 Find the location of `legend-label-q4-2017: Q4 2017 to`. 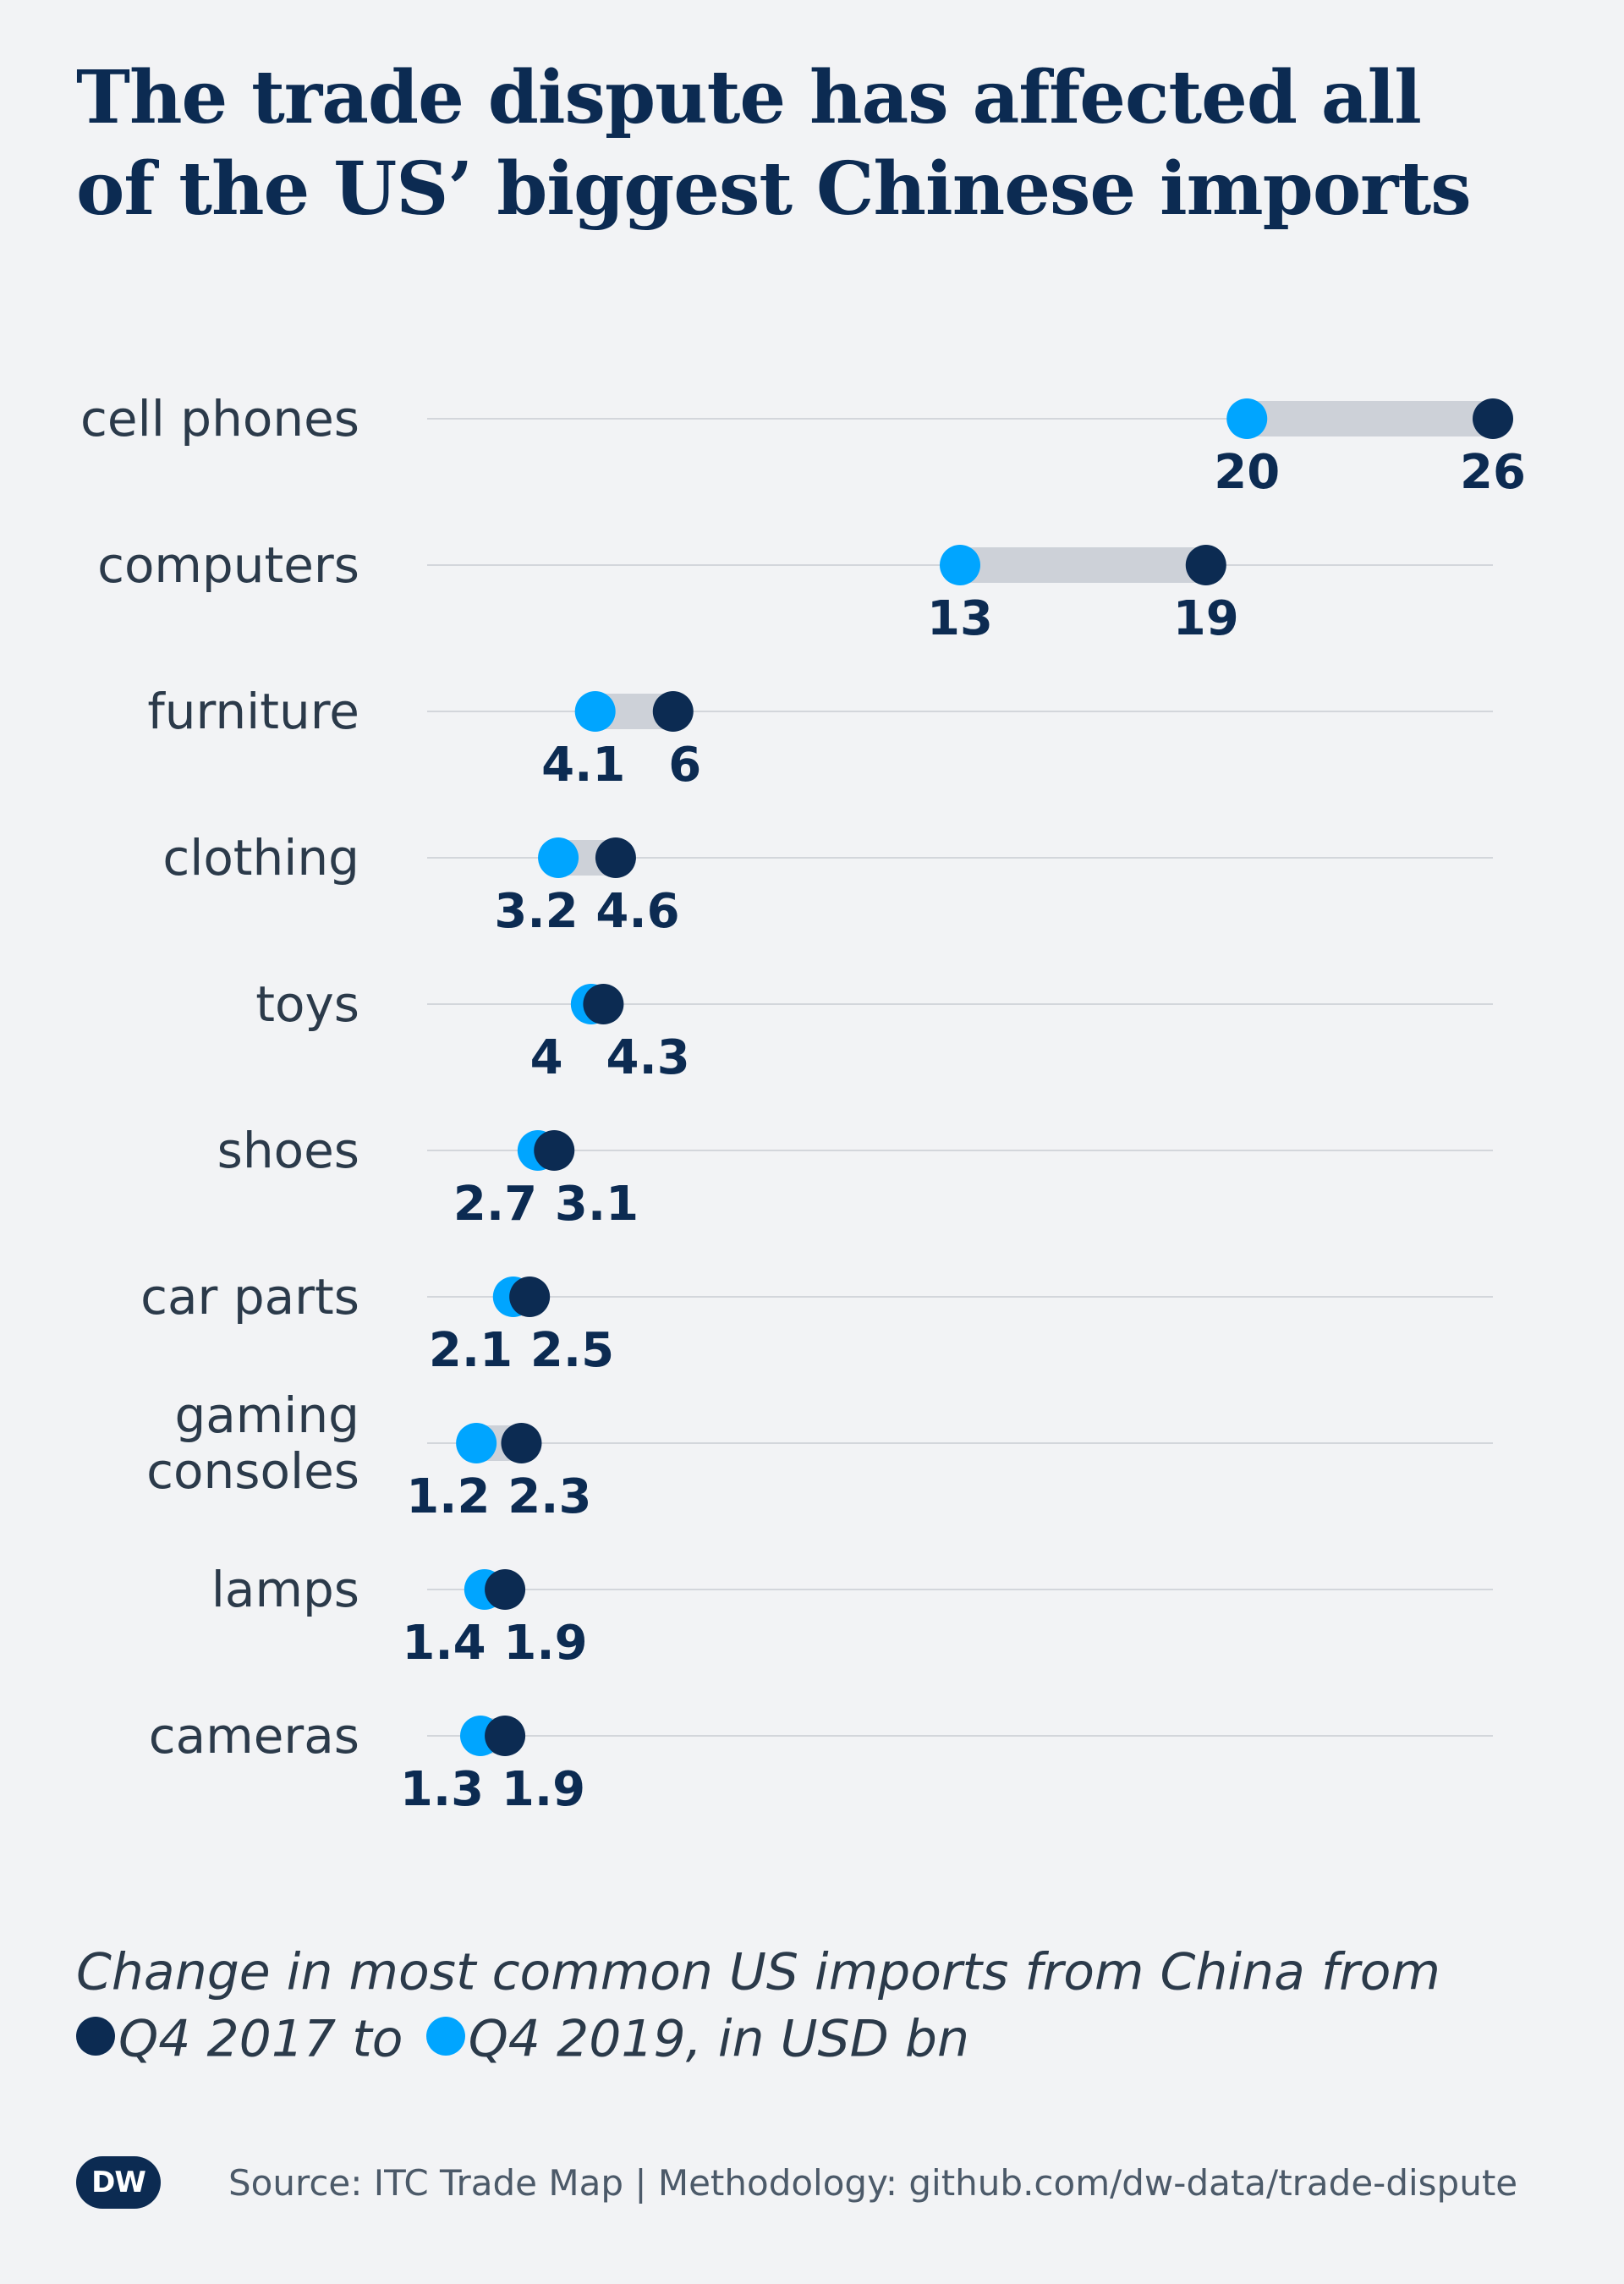

legend-label-q4-2017: Q4 2017 to is located at coordinates (260, 2039).